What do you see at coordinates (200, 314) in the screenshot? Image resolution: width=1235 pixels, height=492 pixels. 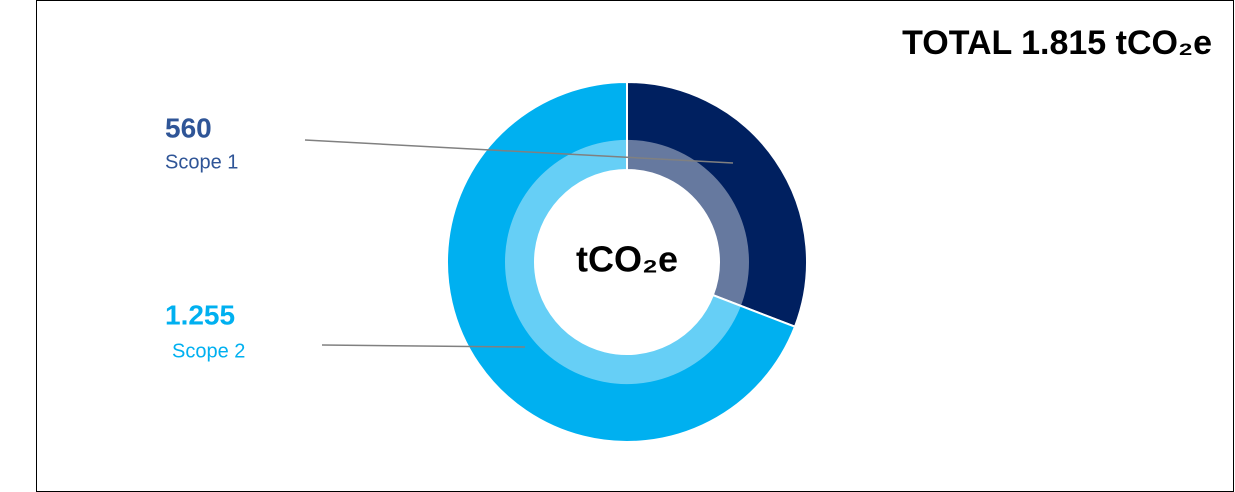 I see `value-label: 1.255` at bounding box center [200, 314].